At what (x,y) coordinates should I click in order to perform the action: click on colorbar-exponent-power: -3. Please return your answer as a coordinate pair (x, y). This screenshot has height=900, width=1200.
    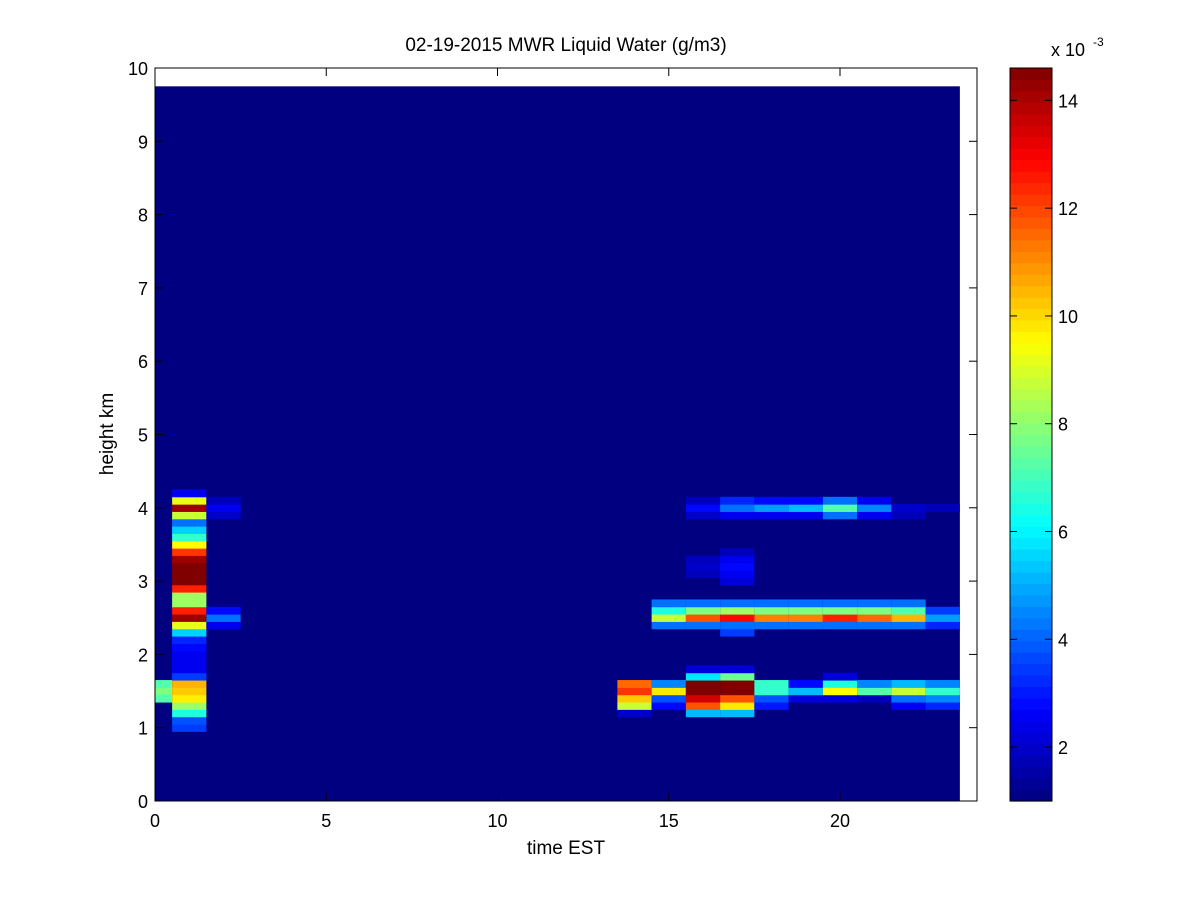
    Looking at the image, I should click on (1098, 42).